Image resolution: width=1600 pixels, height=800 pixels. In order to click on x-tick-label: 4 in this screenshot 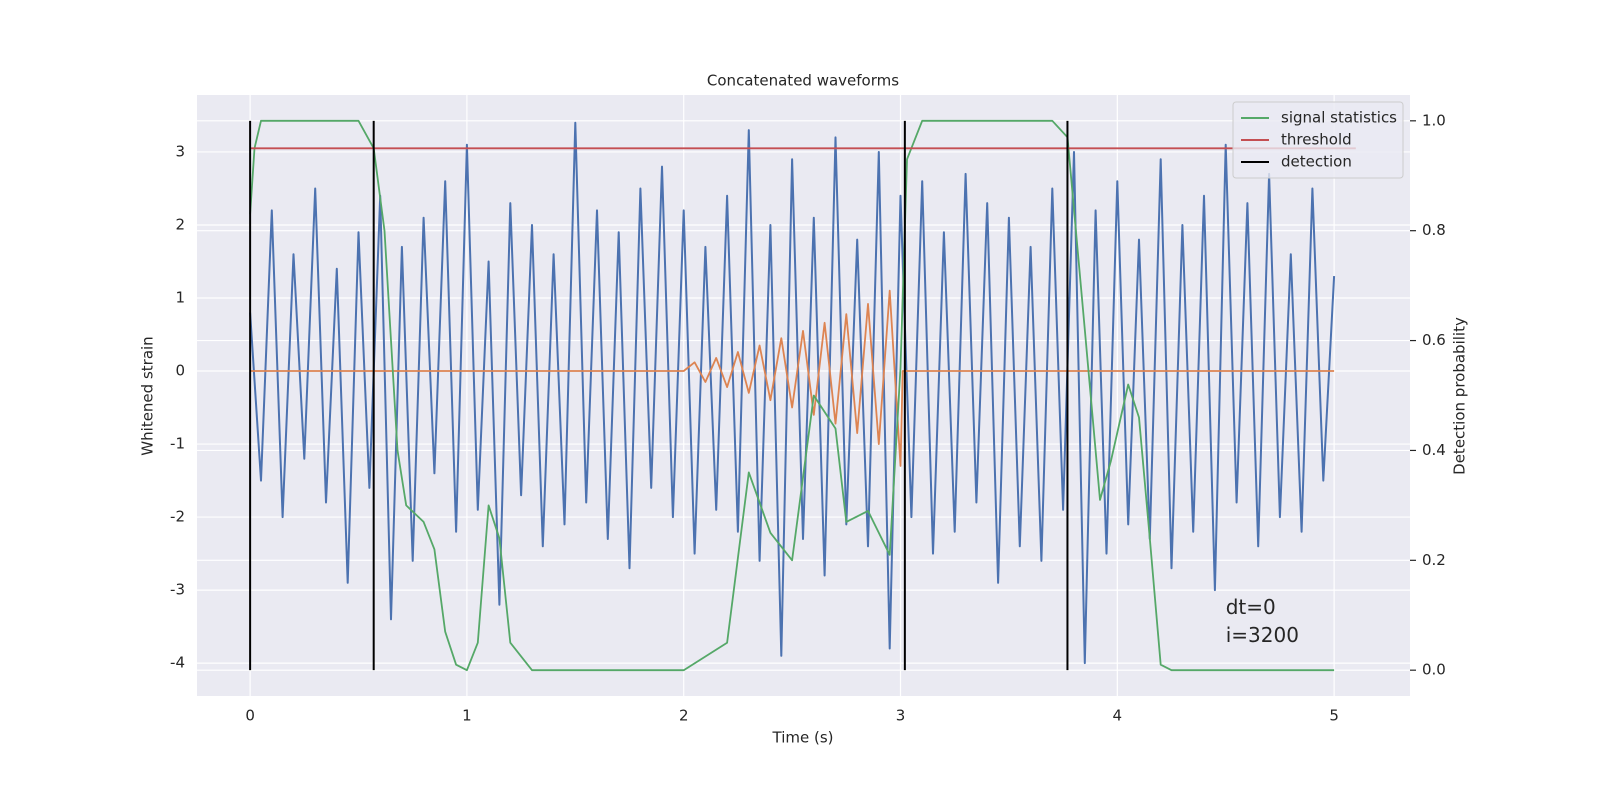, I will do `click(1118, 716)`.